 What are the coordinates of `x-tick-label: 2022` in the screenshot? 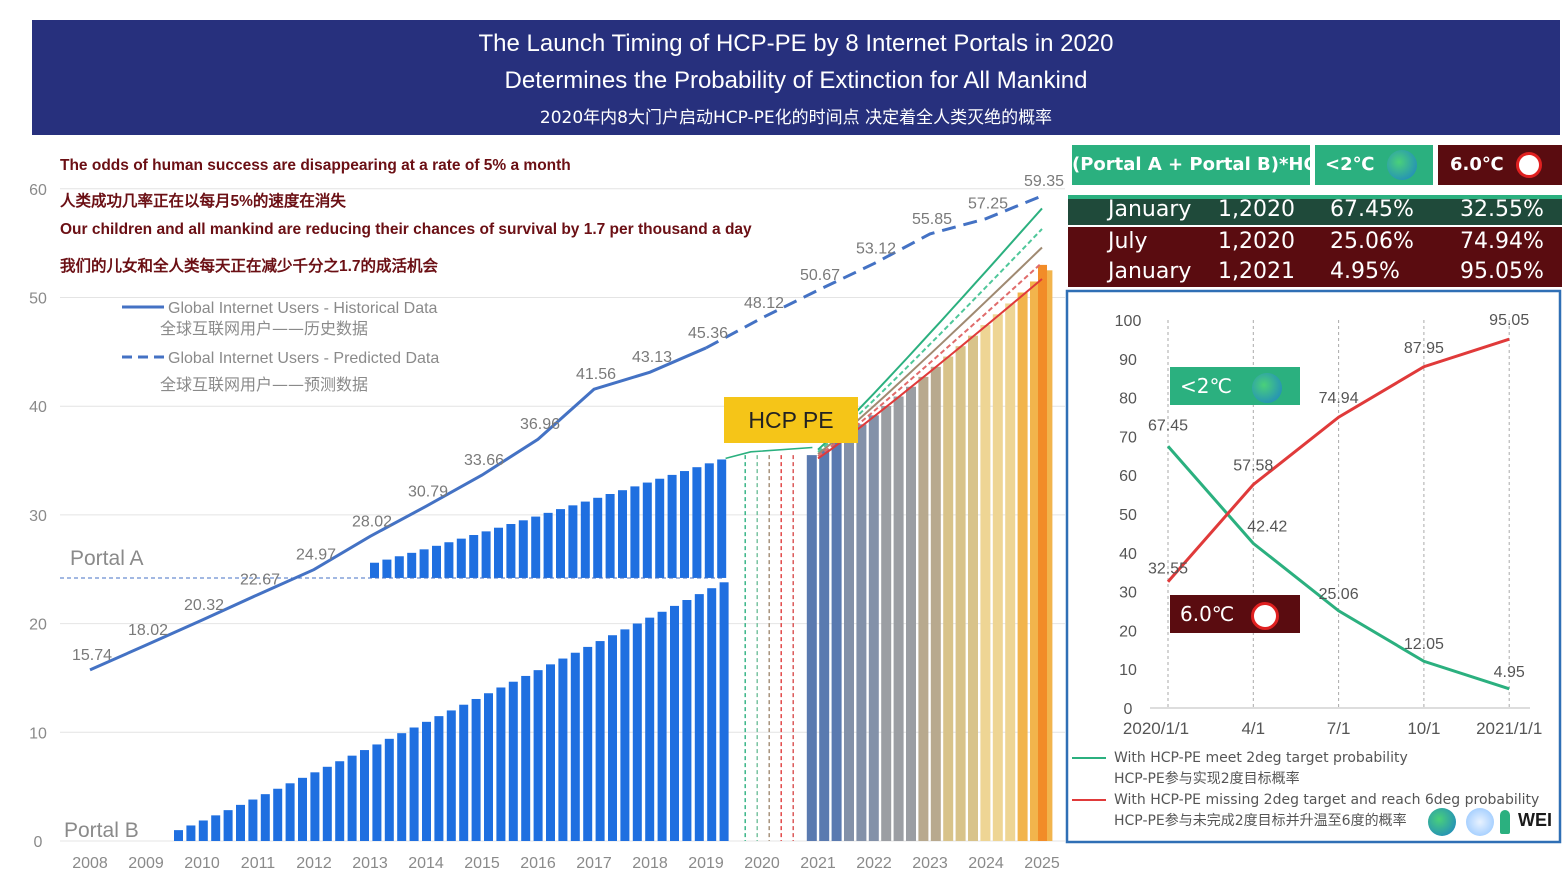 It's located at (874, 863).